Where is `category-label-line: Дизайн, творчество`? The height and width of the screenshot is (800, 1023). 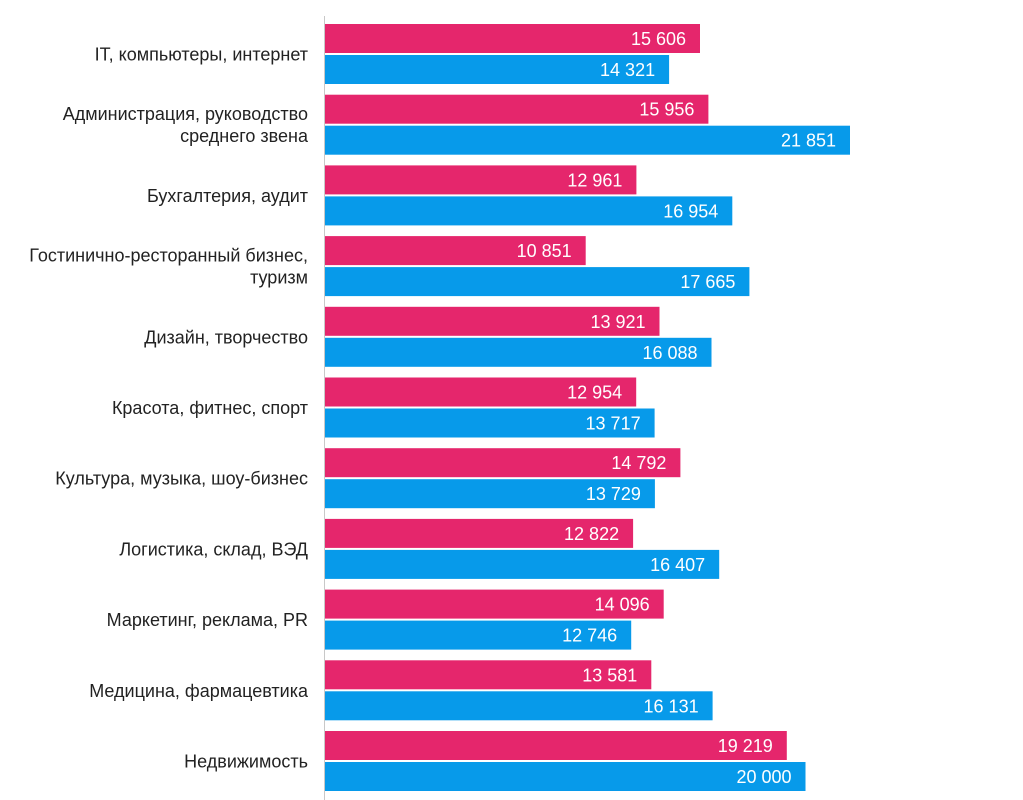 category-label-line: Дизайн, творчество is located at coordinates (226, 337).